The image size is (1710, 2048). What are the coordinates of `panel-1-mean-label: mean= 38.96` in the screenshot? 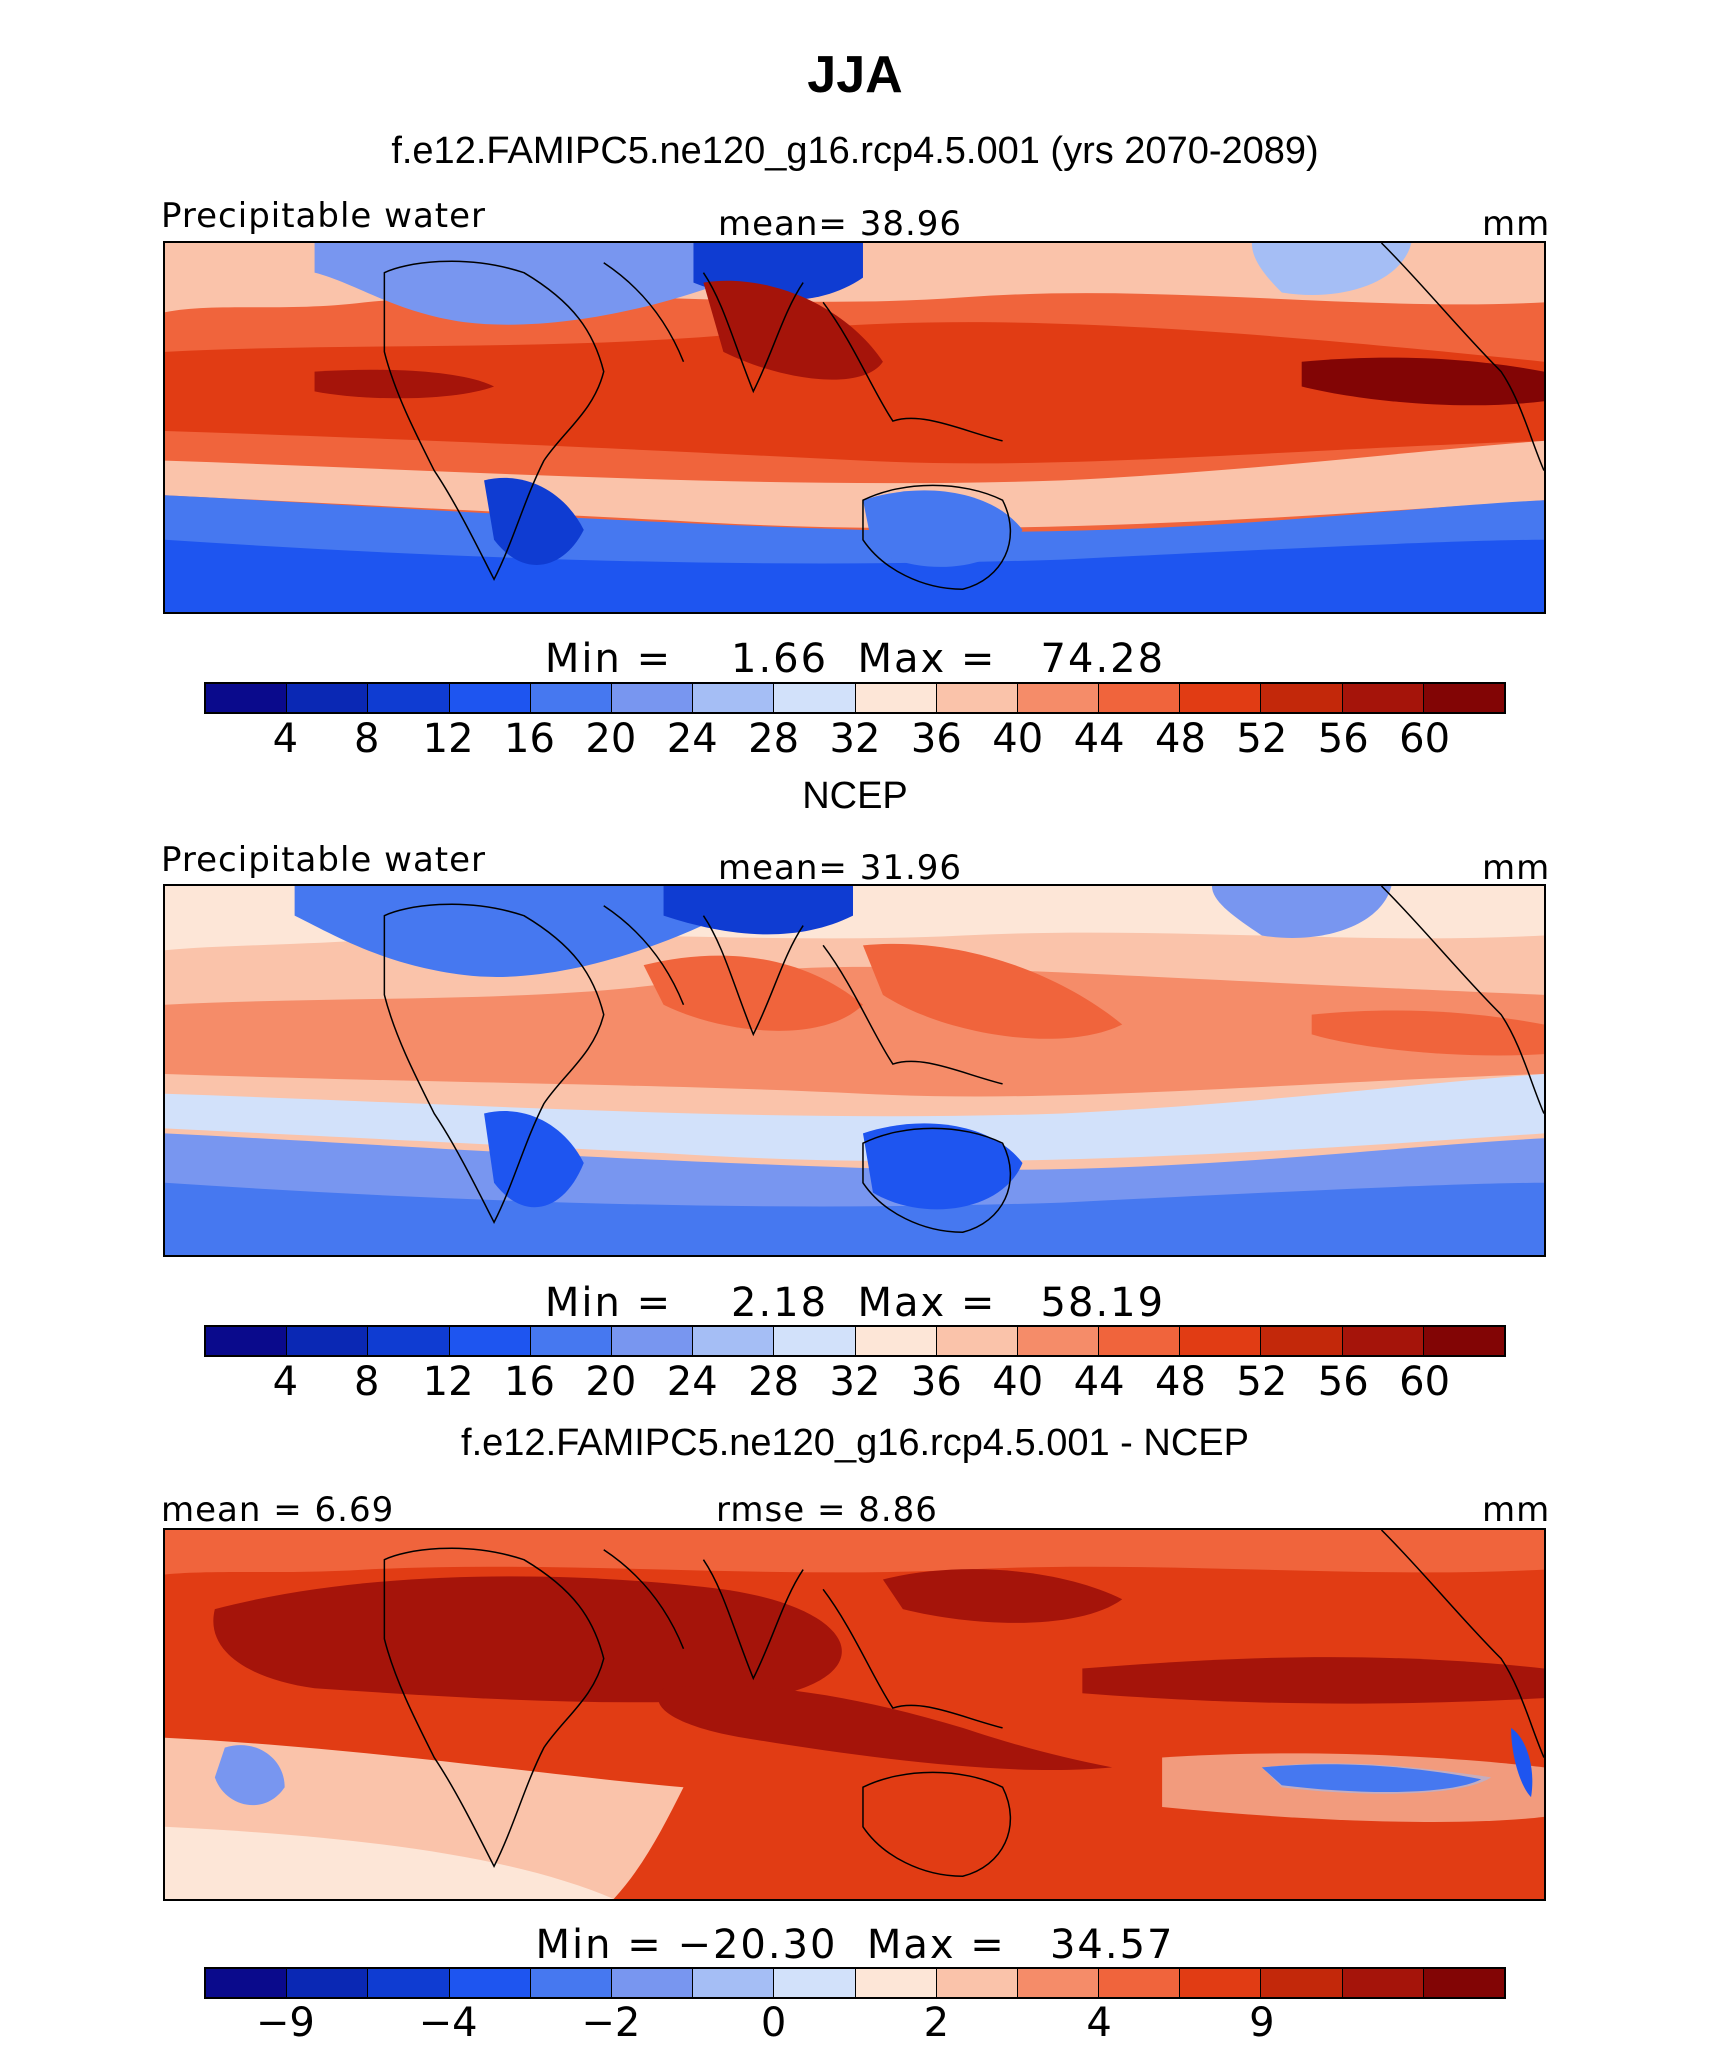 It's located at (840, 224).